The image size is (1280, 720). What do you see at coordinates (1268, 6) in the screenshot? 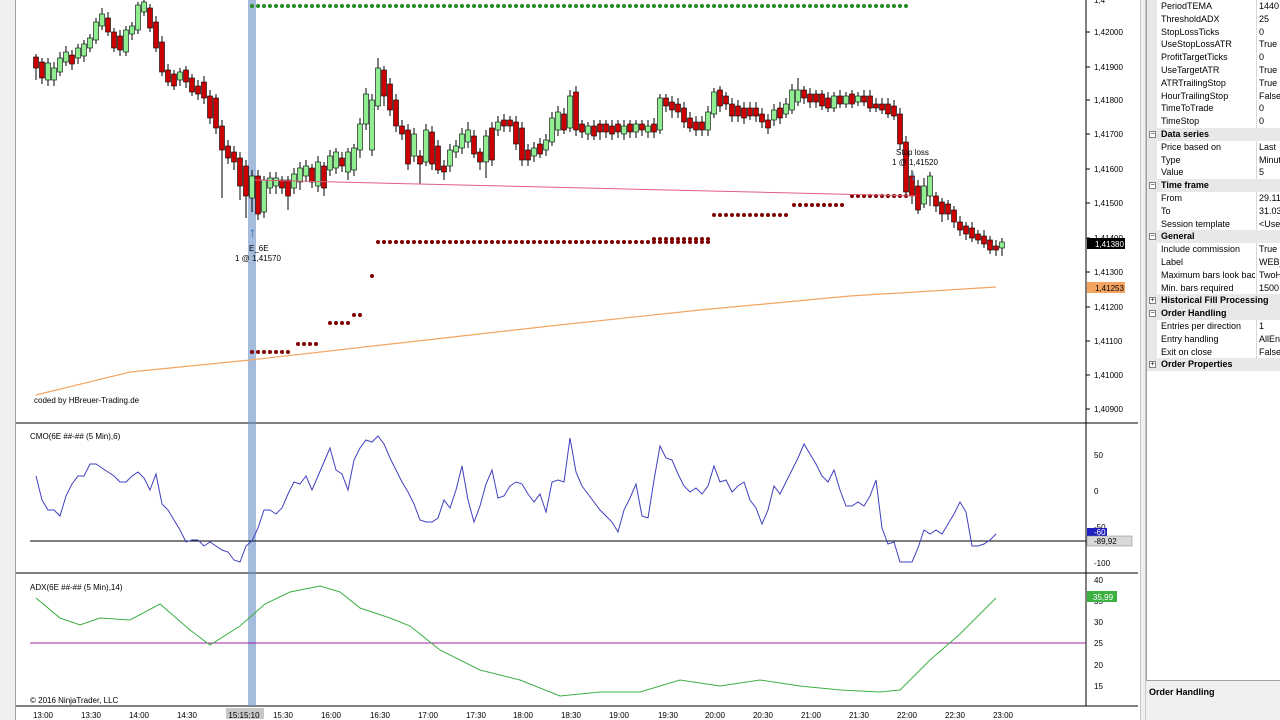
I see `property-value: 1440` at bounding box center [1268, 6].